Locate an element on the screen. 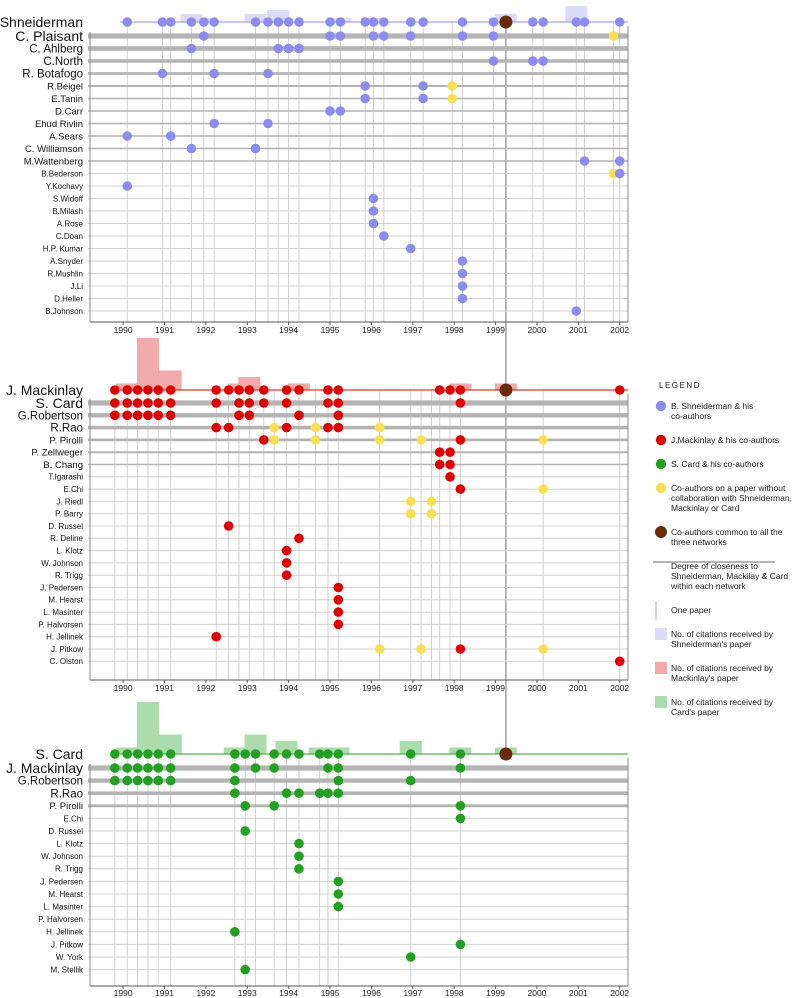 The image size is (800, 998). author-label: C.North is located at coordinates (63, 62).